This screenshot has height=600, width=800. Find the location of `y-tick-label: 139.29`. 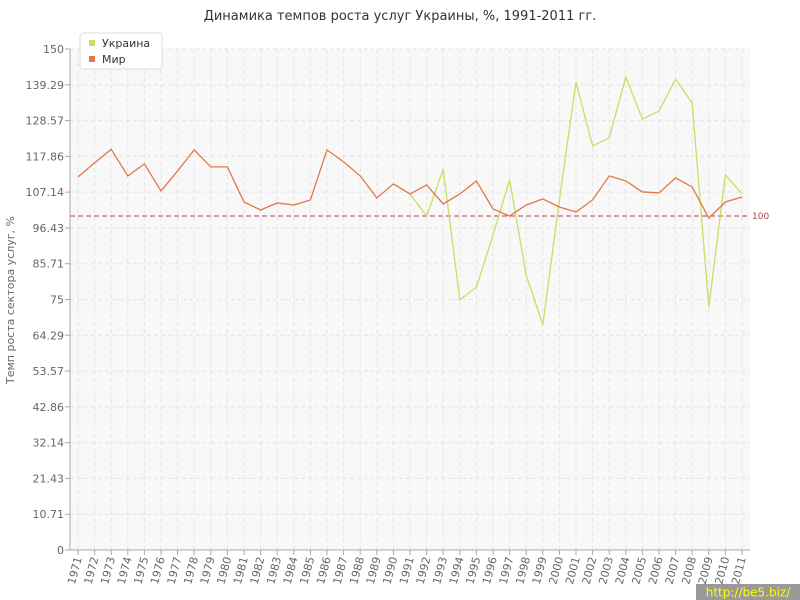

y-tick-label: 139.29 is located at coordinates (45, 85).